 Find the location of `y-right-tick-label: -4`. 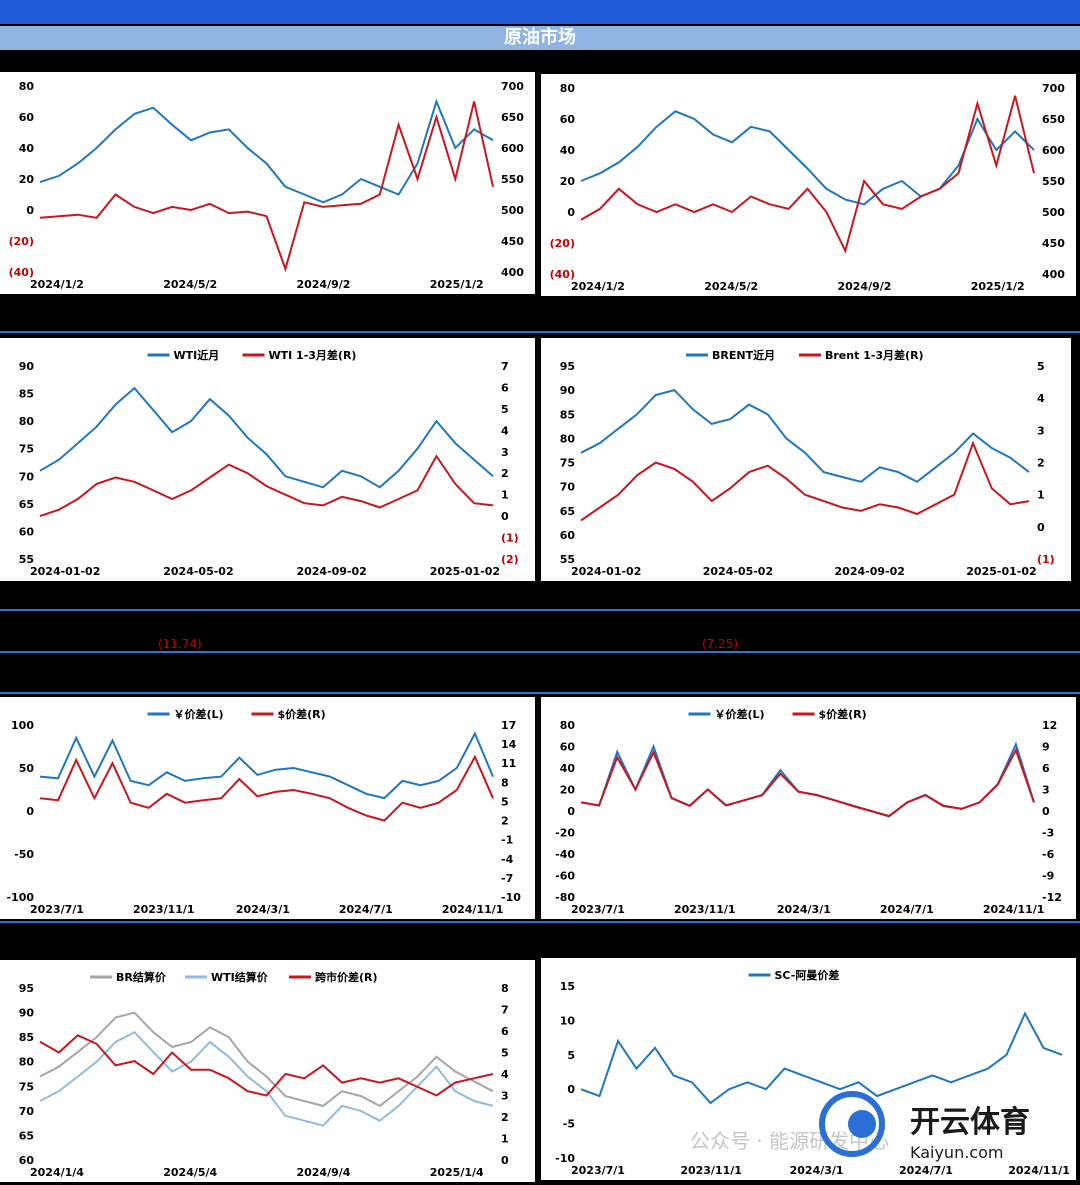

y-right-tick-label: -4 is located at coordinates (507, 859).